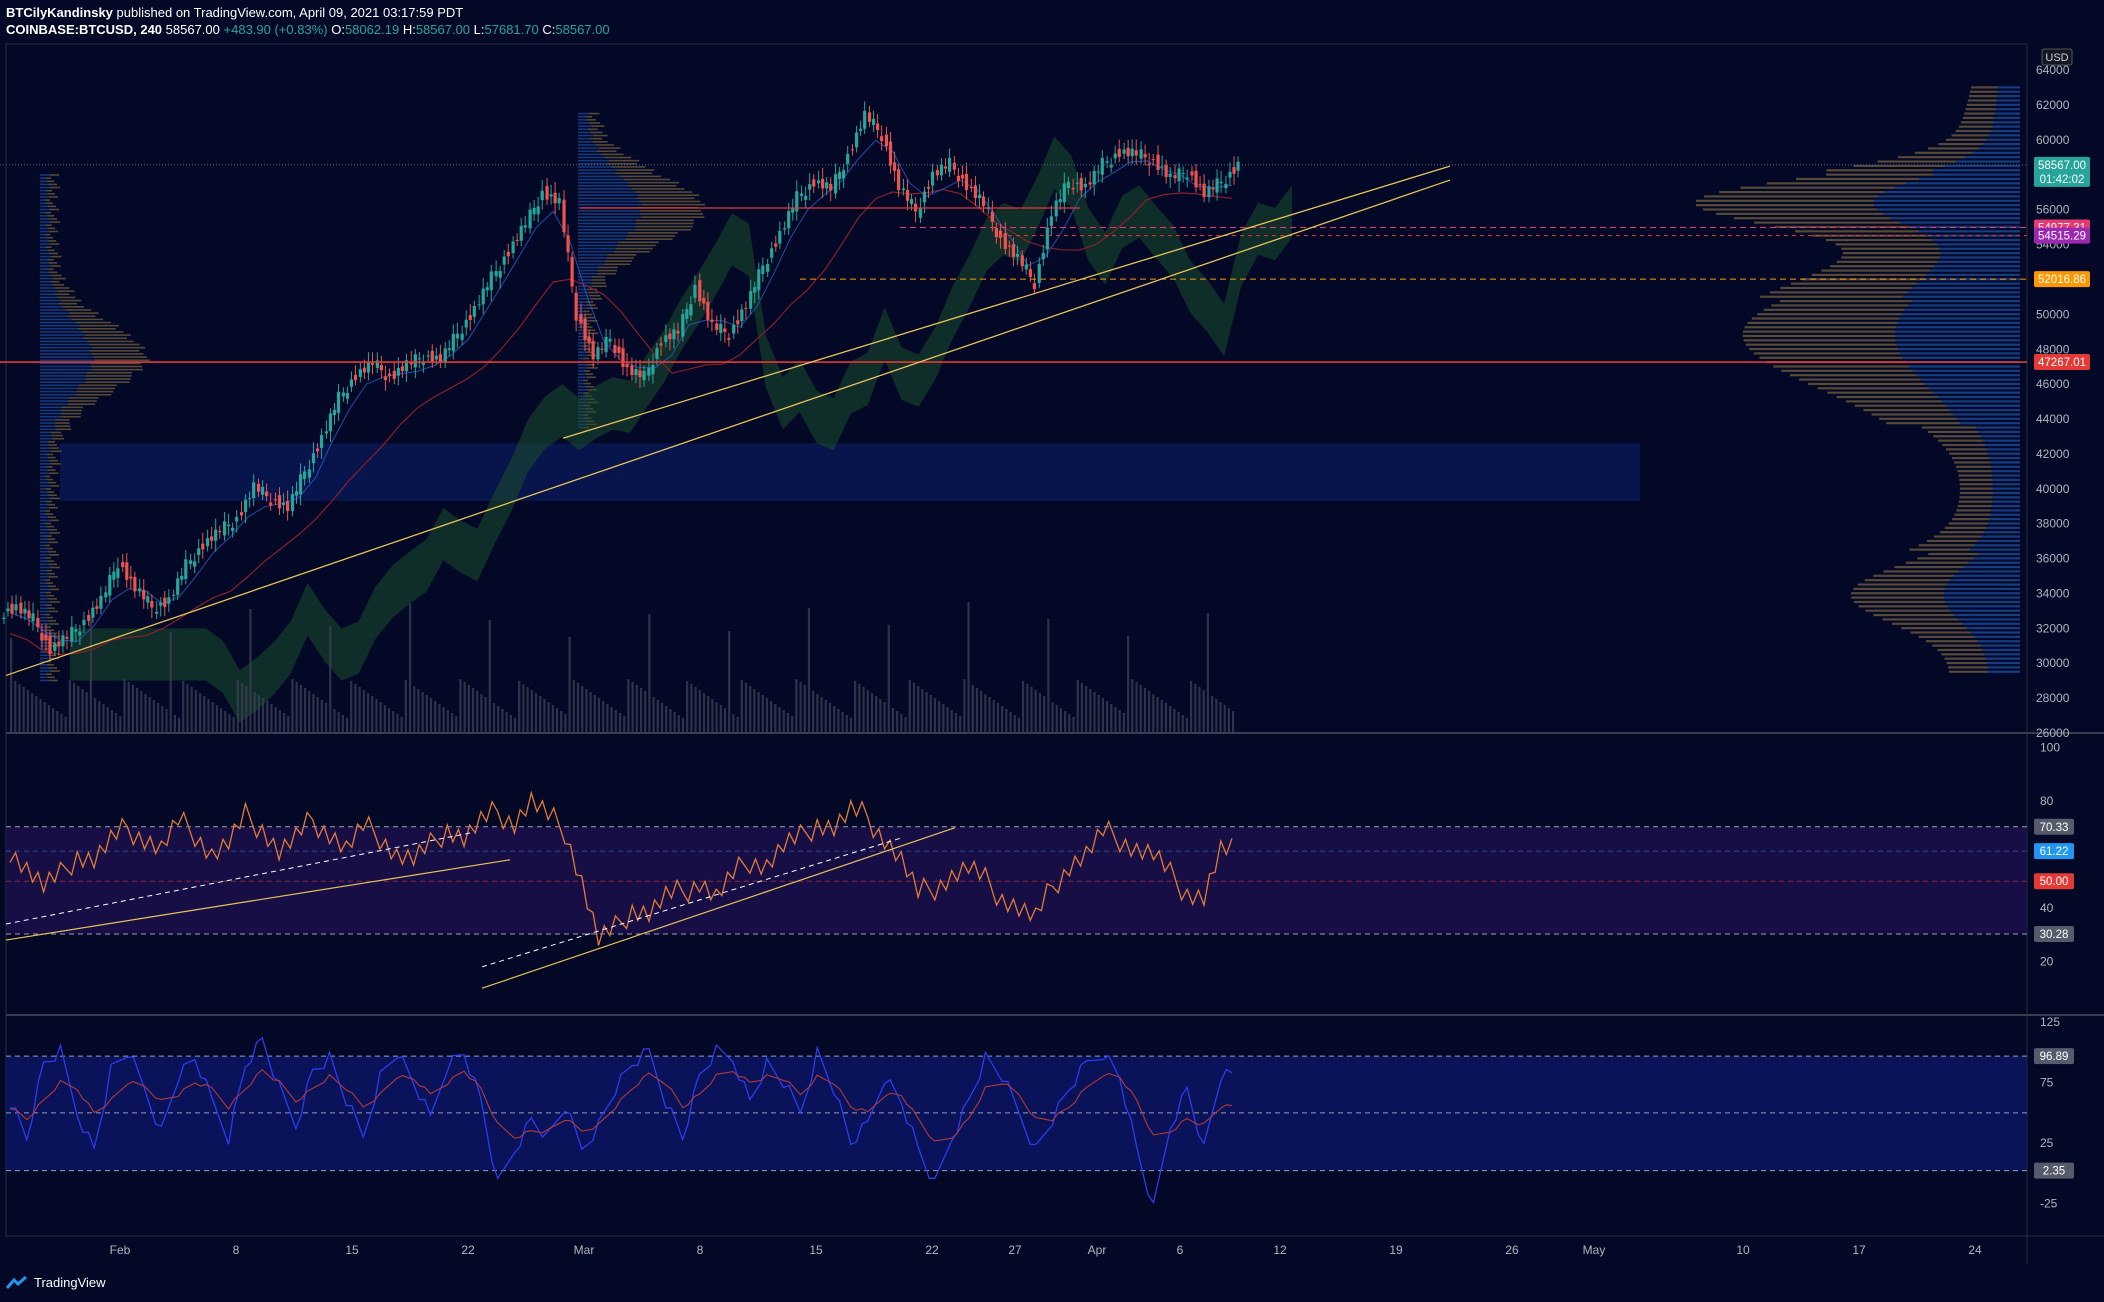 This screenshot has width=2104, height=1302. I want to click on price-label-text: 52016.86, so click(2062, 280).